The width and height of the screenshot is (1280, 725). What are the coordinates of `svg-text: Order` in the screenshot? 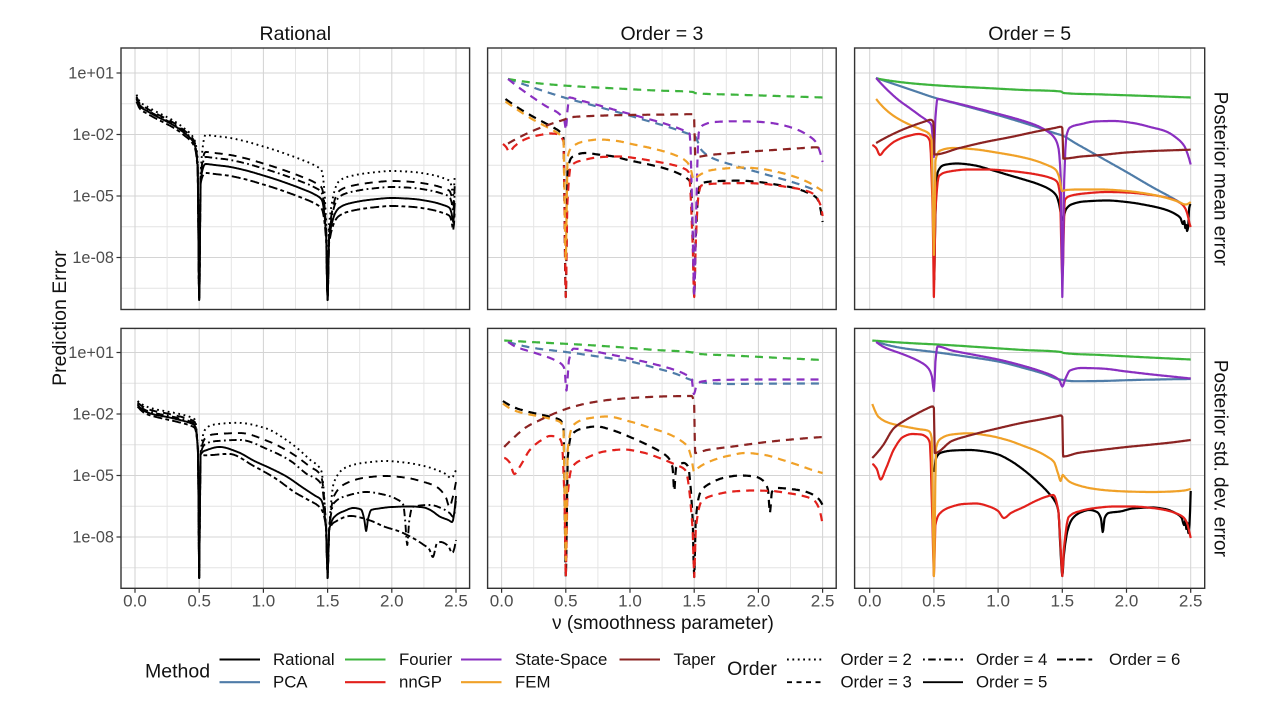 It's located at (752, 669).